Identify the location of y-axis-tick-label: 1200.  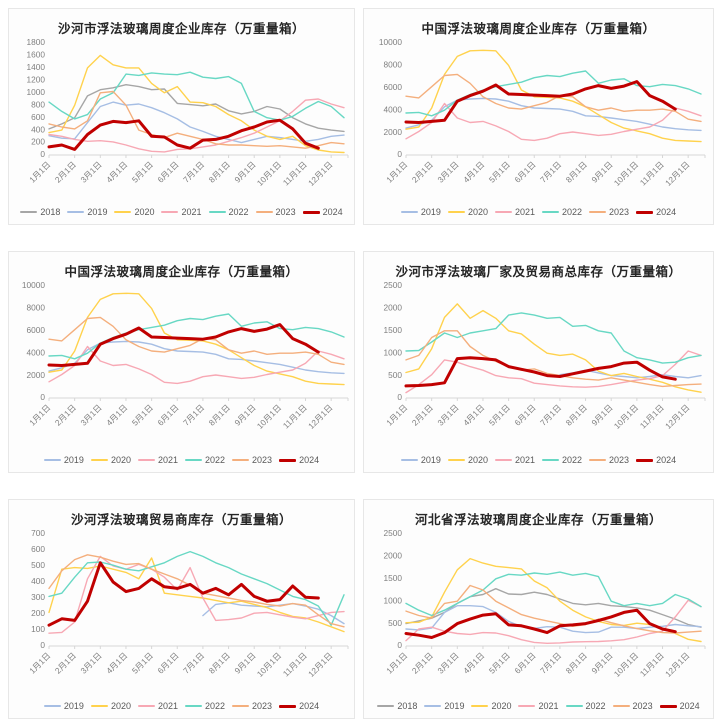
(35, 80).